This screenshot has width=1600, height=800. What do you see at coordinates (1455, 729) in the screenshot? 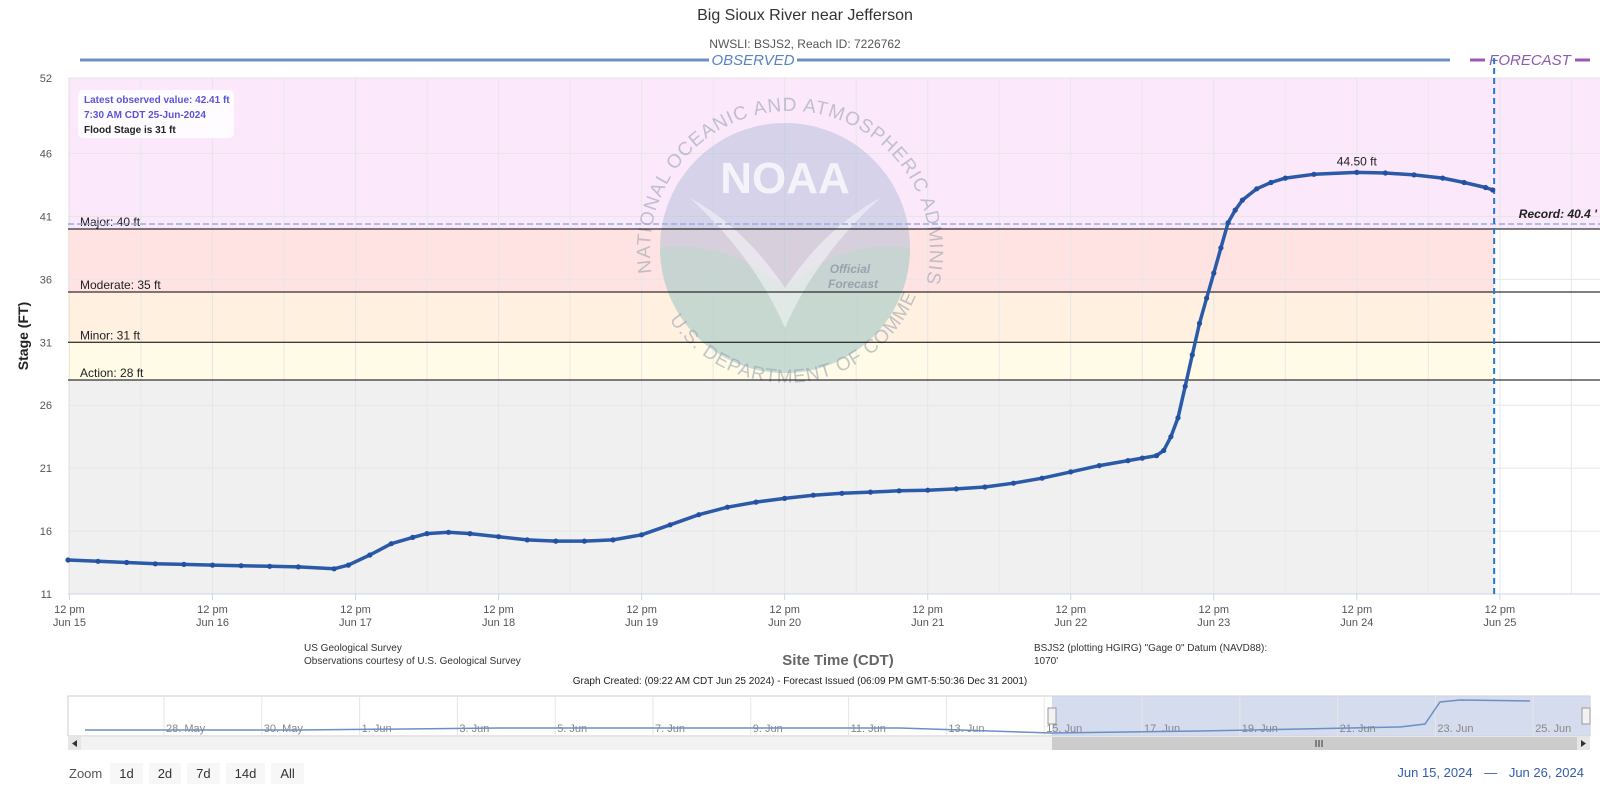
I see `navigator-date-label: 23. Jun` at bounding box center [1455, 729].